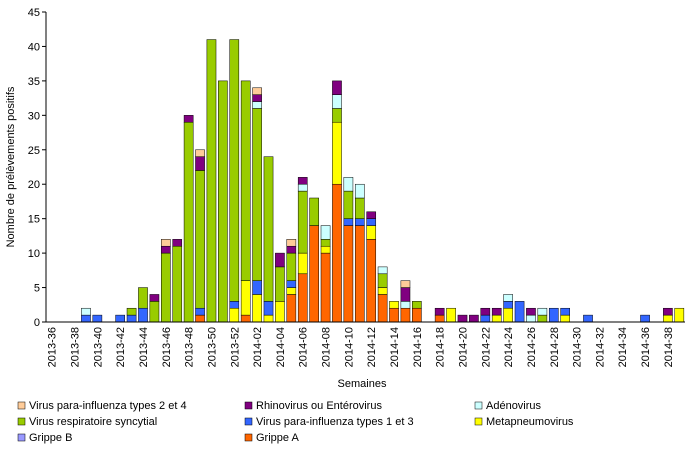  Describe the element at coordinates (395, 347) in the screenshot. I see `x-tick-label: 2014-14` at that location.